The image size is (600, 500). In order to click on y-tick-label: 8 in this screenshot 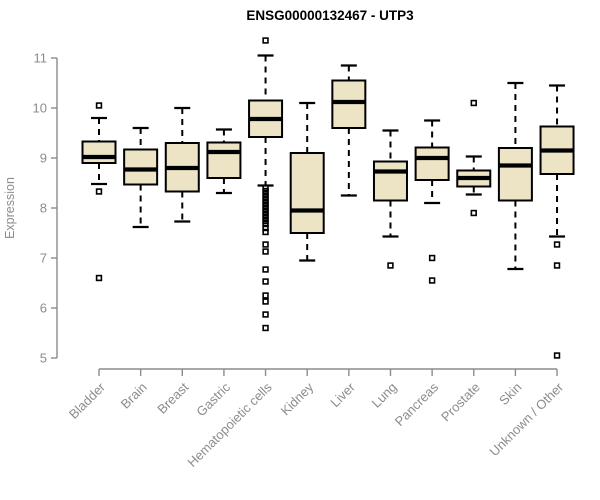, I will do `click(43, 208)`.